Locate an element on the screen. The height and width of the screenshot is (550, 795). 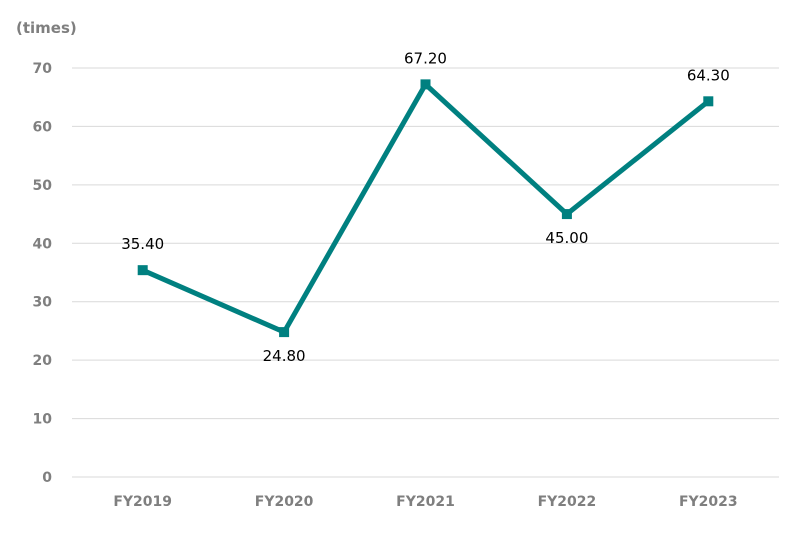
data-label: 24.80 is located at coordinates (284, 356).